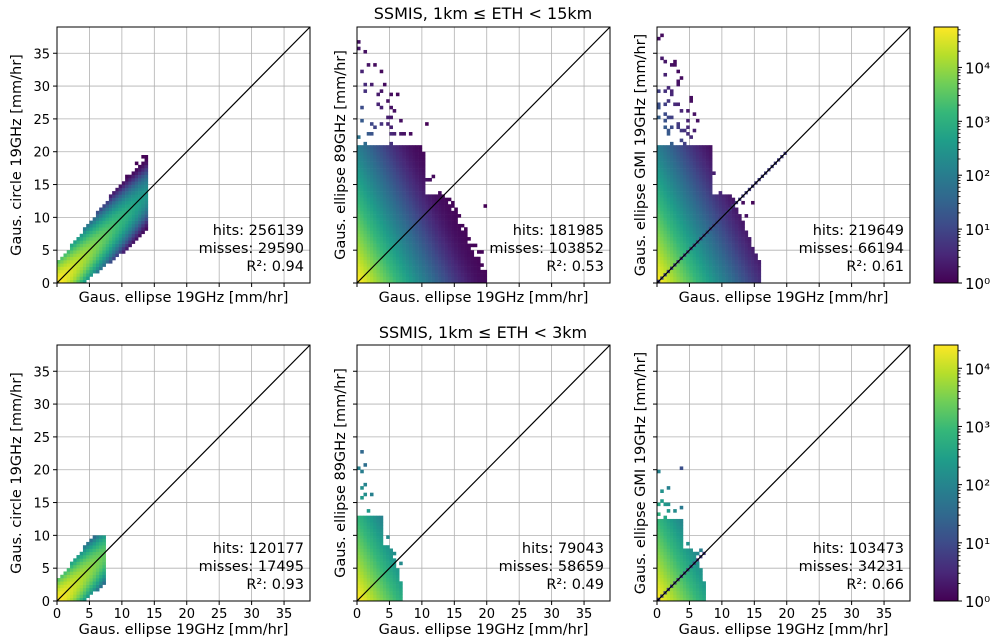 This screenshot has height=641, width=998. Describe the element at coordinates (284, 614) in the screenshot. I see `x-tick-label: 35` at that location.